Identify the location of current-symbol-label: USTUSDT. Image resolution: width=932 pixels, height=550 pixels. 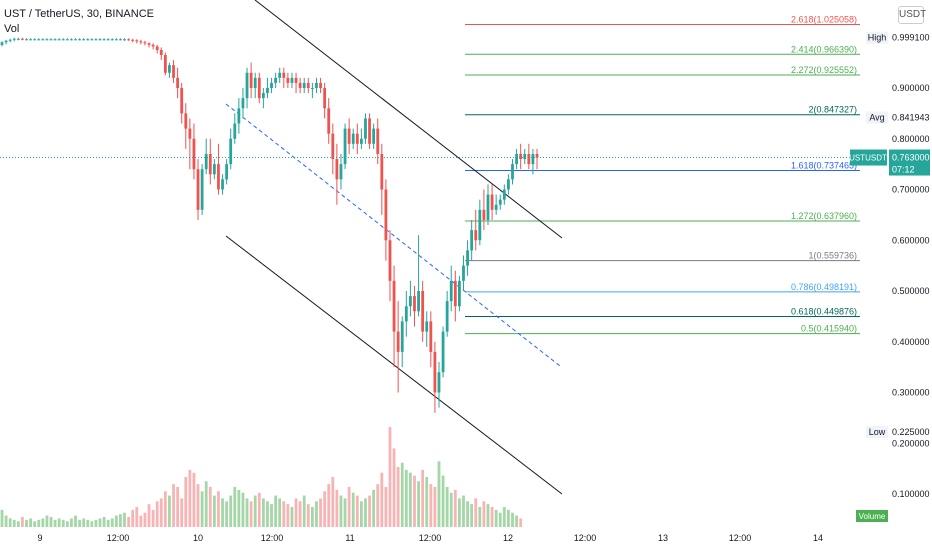
(868, 158).